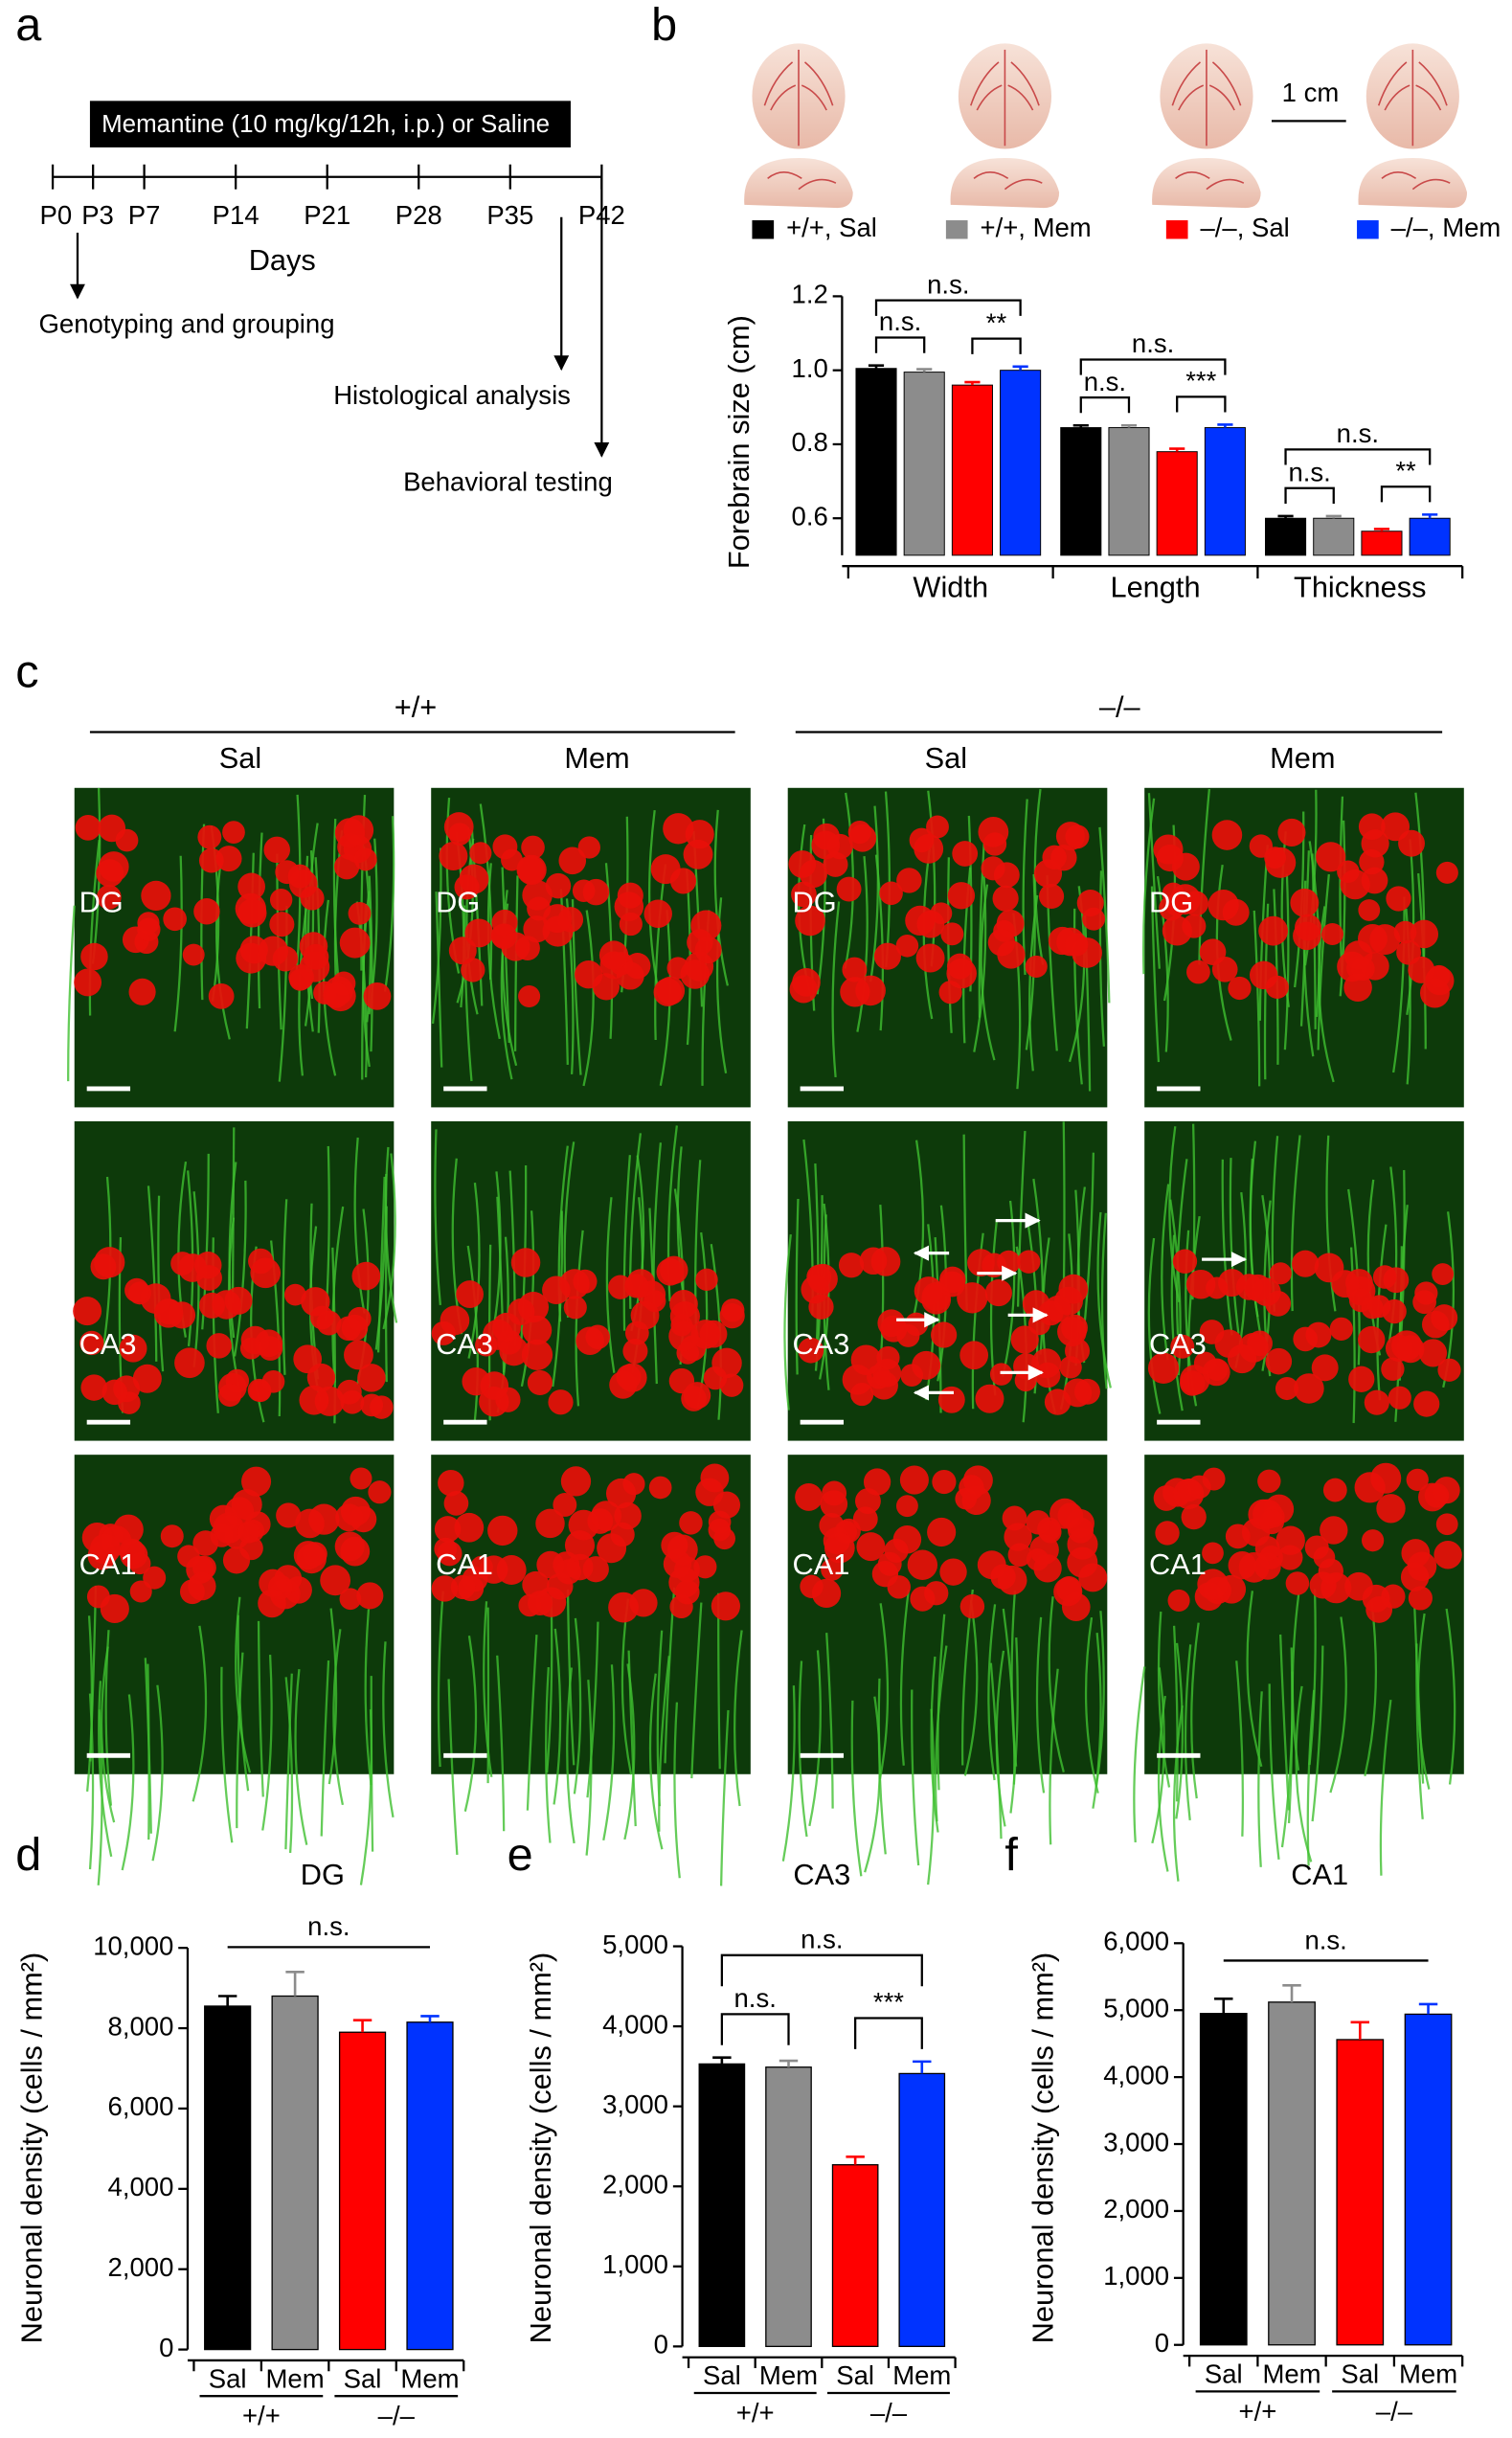  What do you see at coordinates (1428, 2373) in the screenshot?
I see `x-tick-label: Mem` at bounding box center [1428, 2373].